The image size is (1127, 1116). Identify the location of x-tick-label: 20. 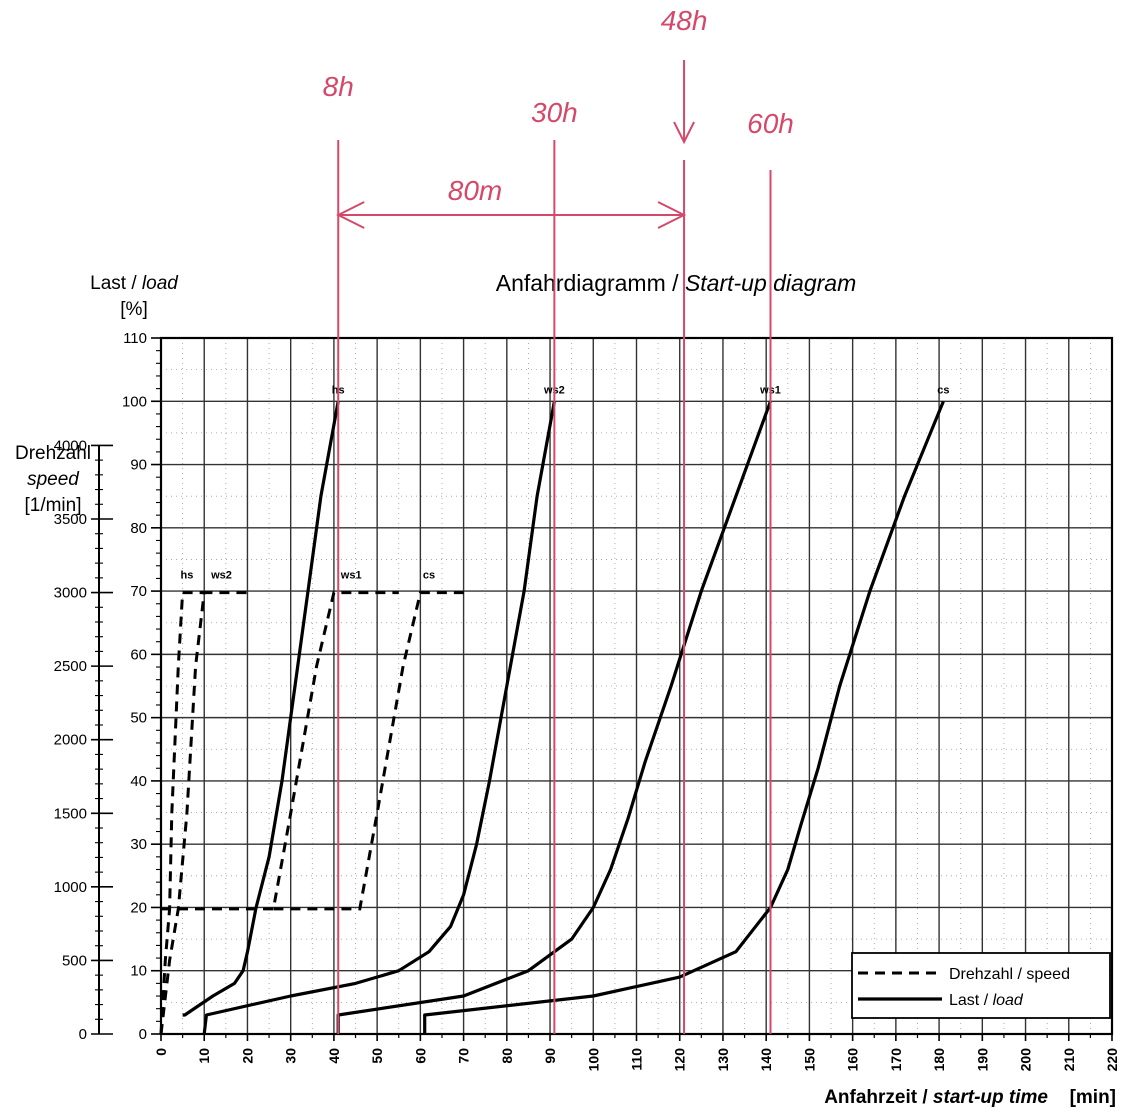
(247, 1056).